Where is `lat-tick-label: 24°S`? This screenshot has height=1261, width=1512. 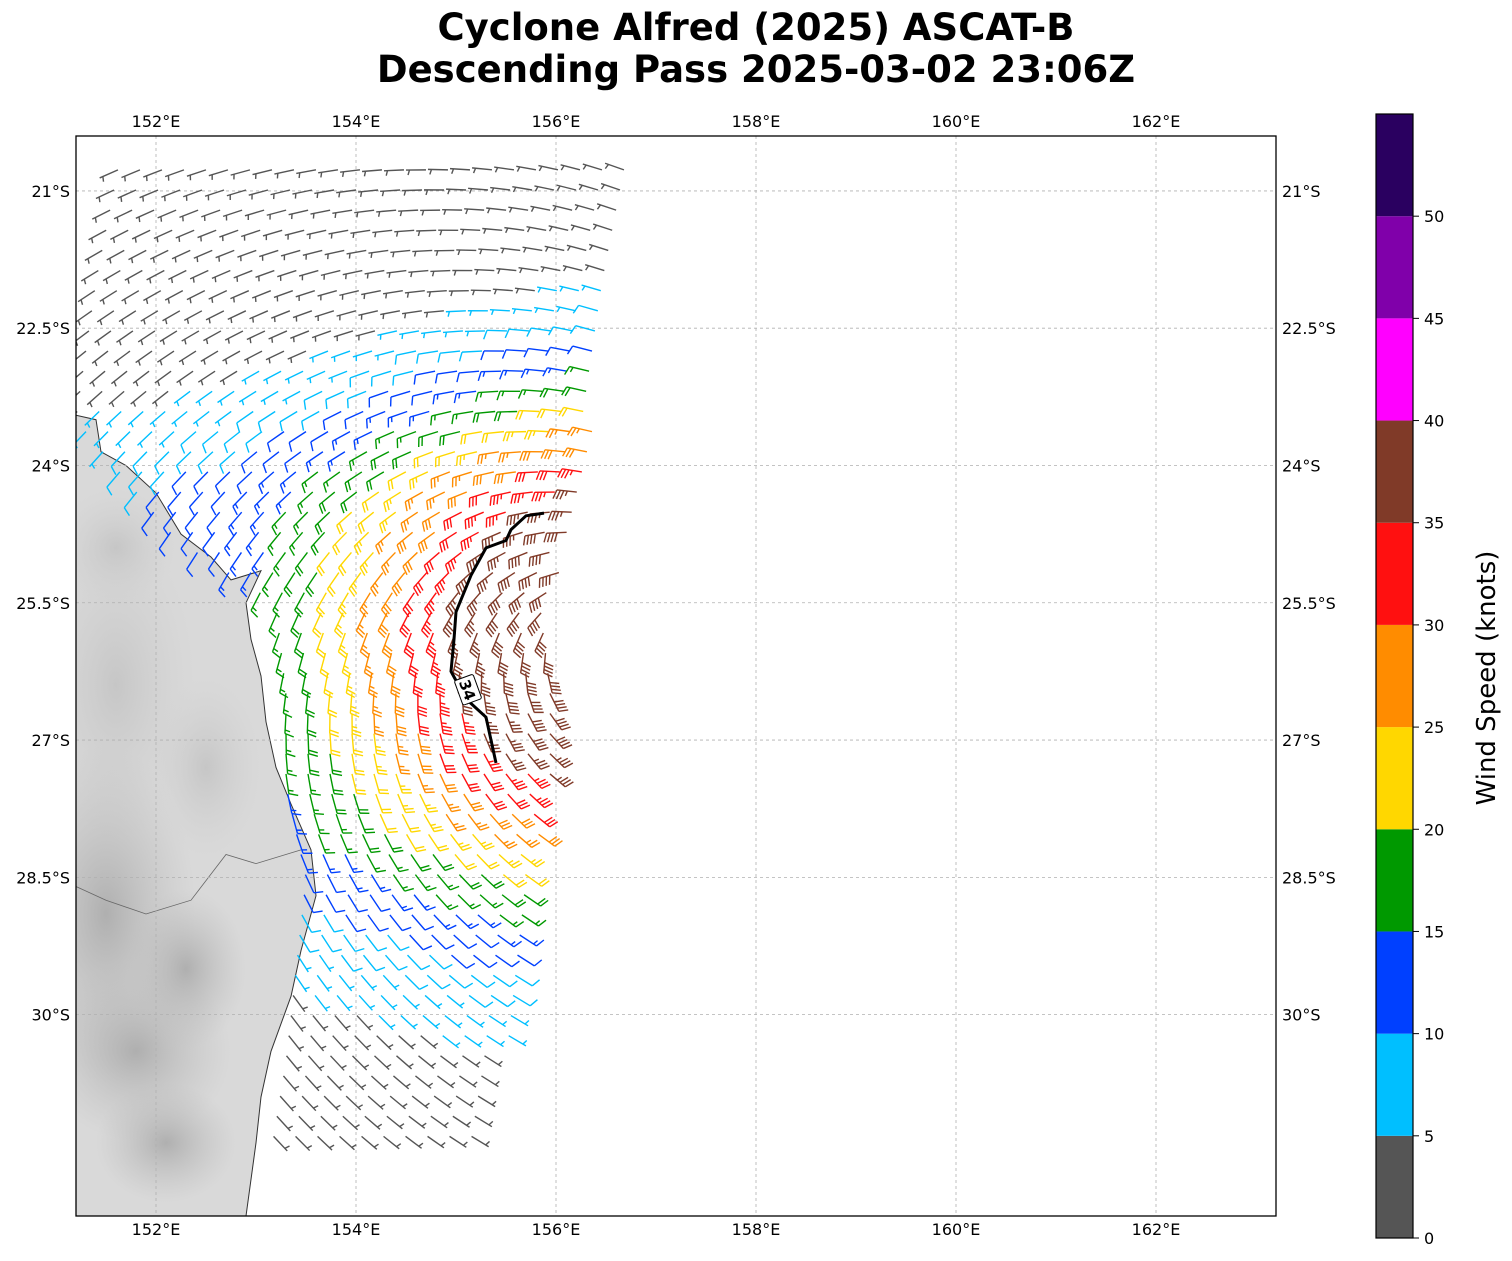 lat-tick-label: 24°S is located at coordinates (1301, 465).